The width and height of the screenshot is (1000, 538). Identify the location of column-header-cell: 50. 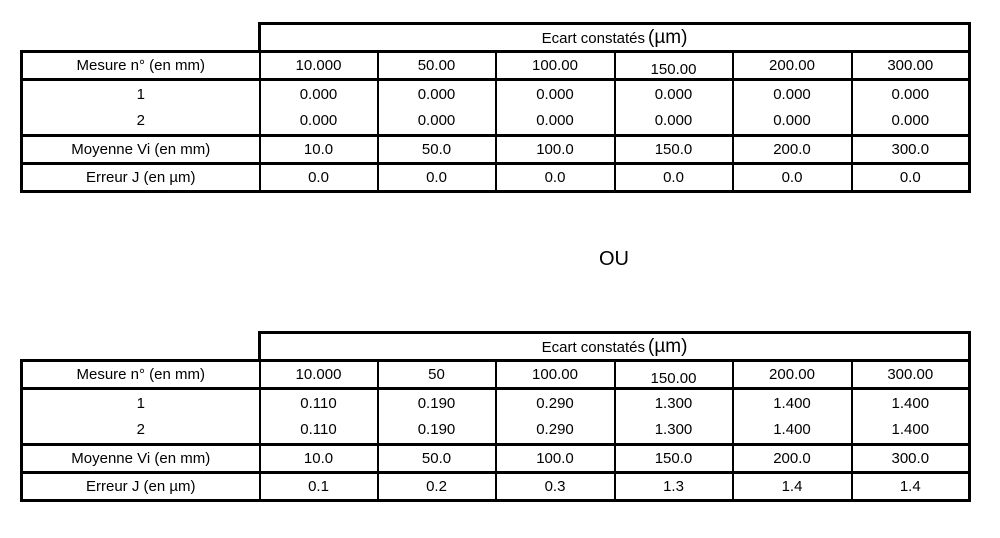
(436, 374).